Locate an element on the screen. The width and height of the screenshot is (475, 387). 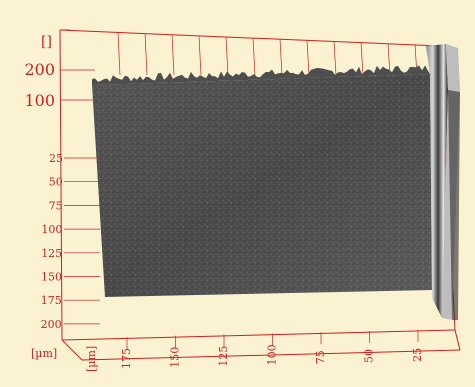
z-tick-label: 100 is located at coordinates (39, 100).